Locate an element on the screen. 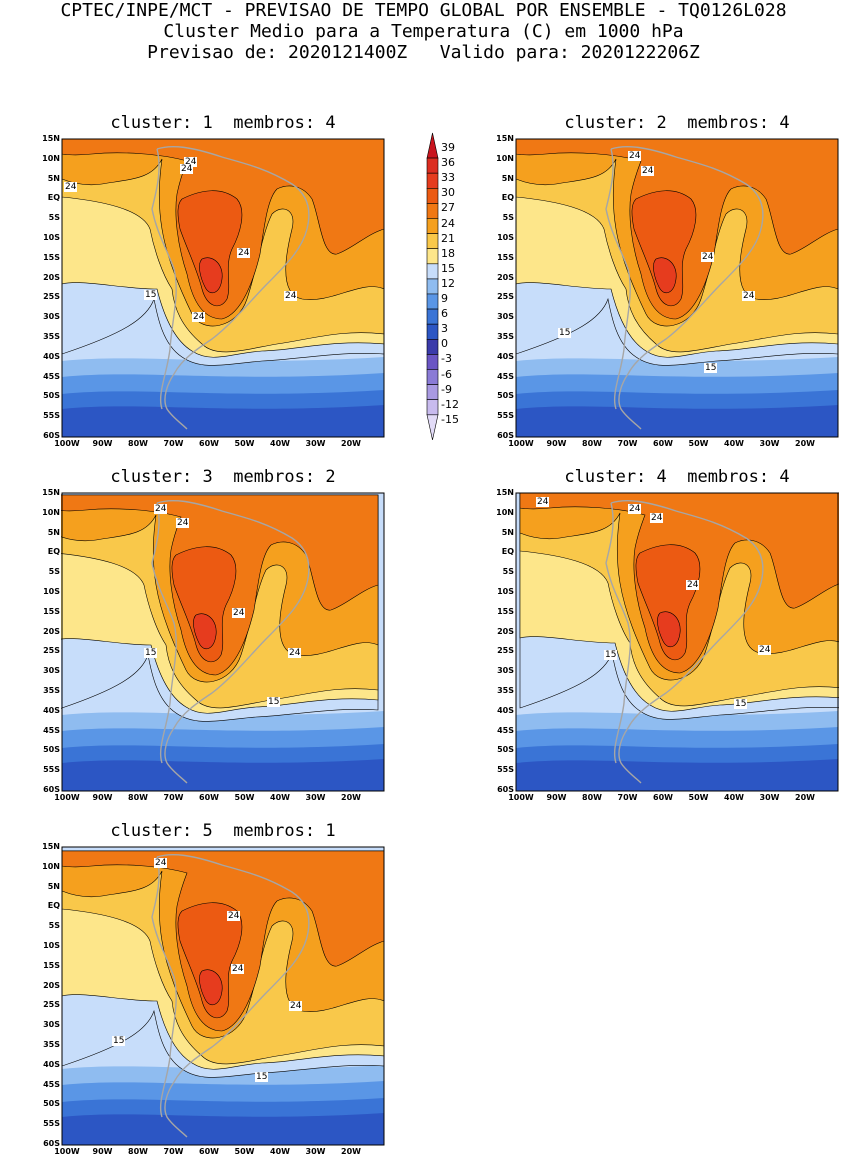 This screenshot has height=1157, width=847. panel-title: cluster: 3 membros: 2 is located at coordinates (223, 477).